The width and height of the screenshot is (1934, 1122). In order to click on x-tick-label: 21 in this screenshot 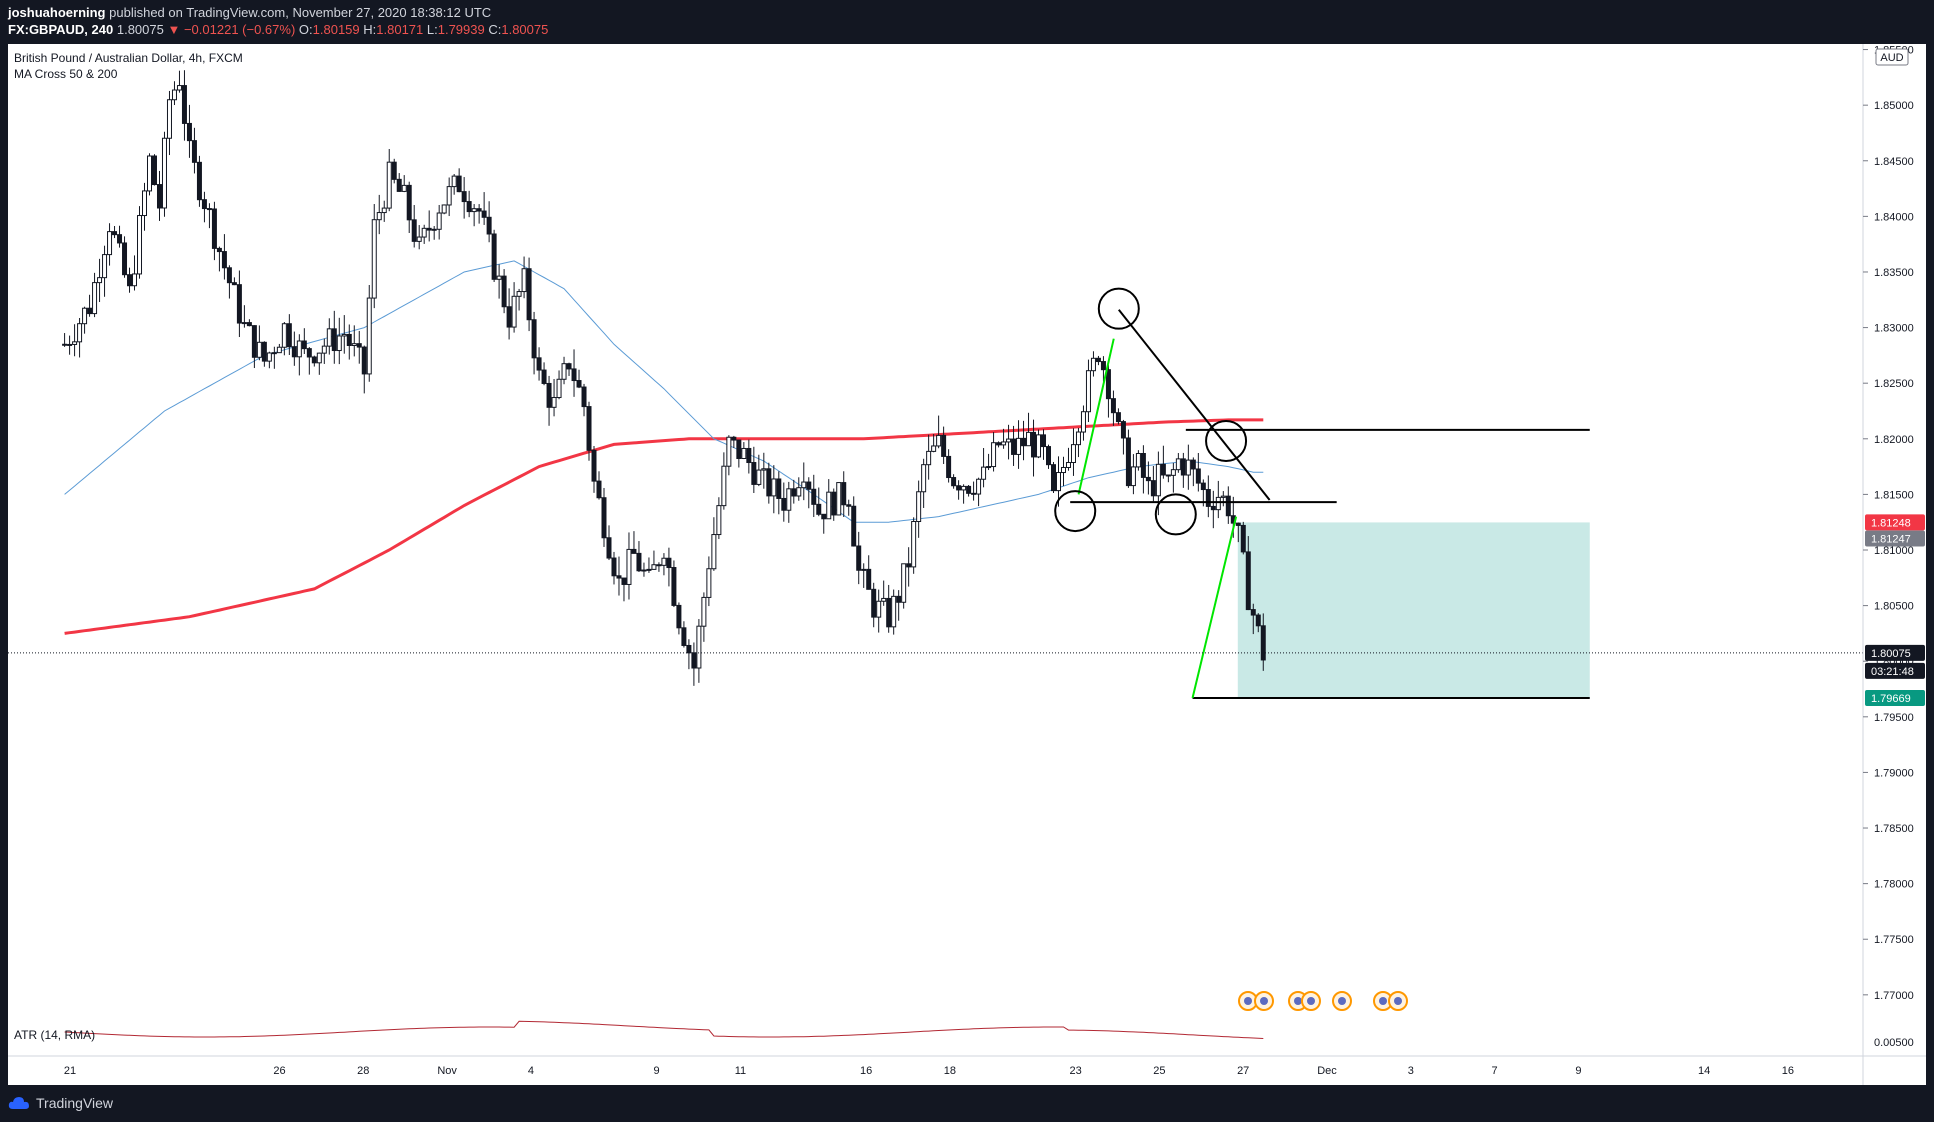, I will do `click(70, 1071)`.